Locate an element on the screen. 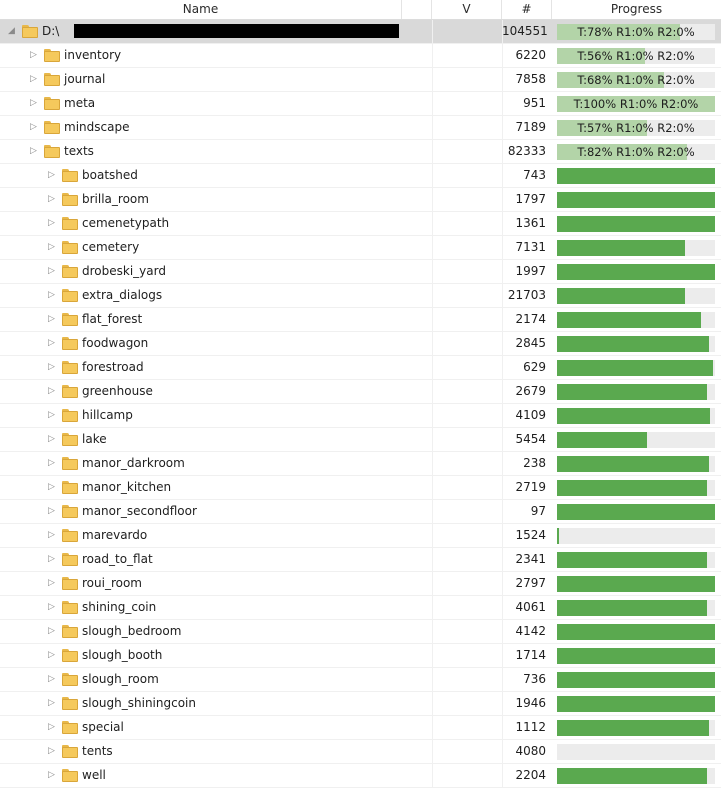 This screenshot has width=721, height=789. column-header-progress: Progress is located at coordinates (636, 9).